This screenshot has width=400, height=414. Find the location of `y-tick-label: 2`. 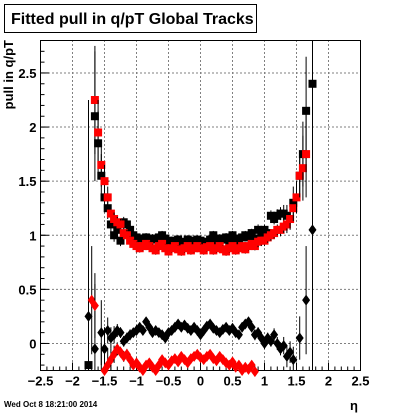

y-tick-label: 2 is located at coordinates (32, 127).